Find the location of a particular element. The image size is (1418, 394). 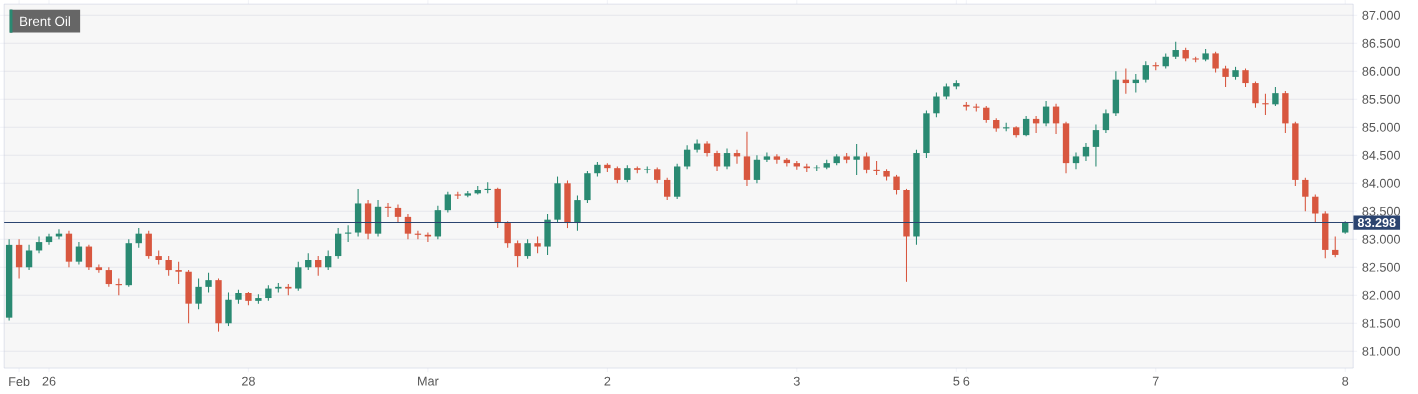

y-tick-label: 87.000 is located at coordinates (1381, 15).